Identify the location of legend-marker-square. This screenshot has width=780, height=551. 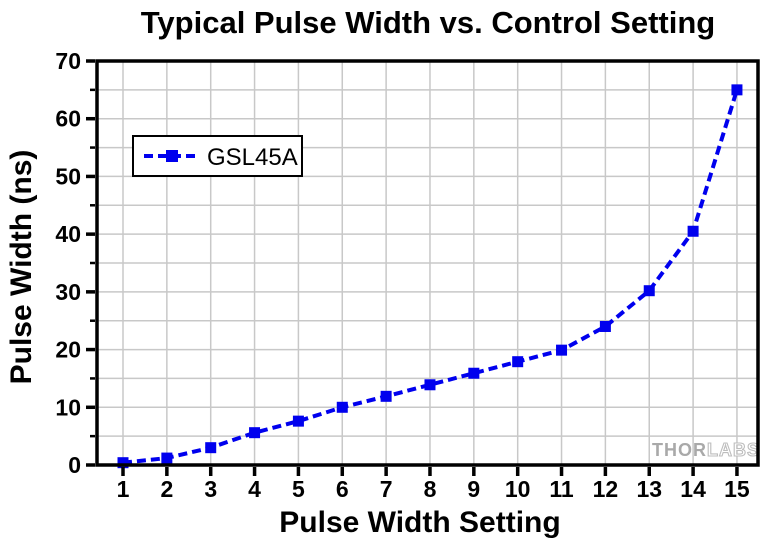
(172, 156).